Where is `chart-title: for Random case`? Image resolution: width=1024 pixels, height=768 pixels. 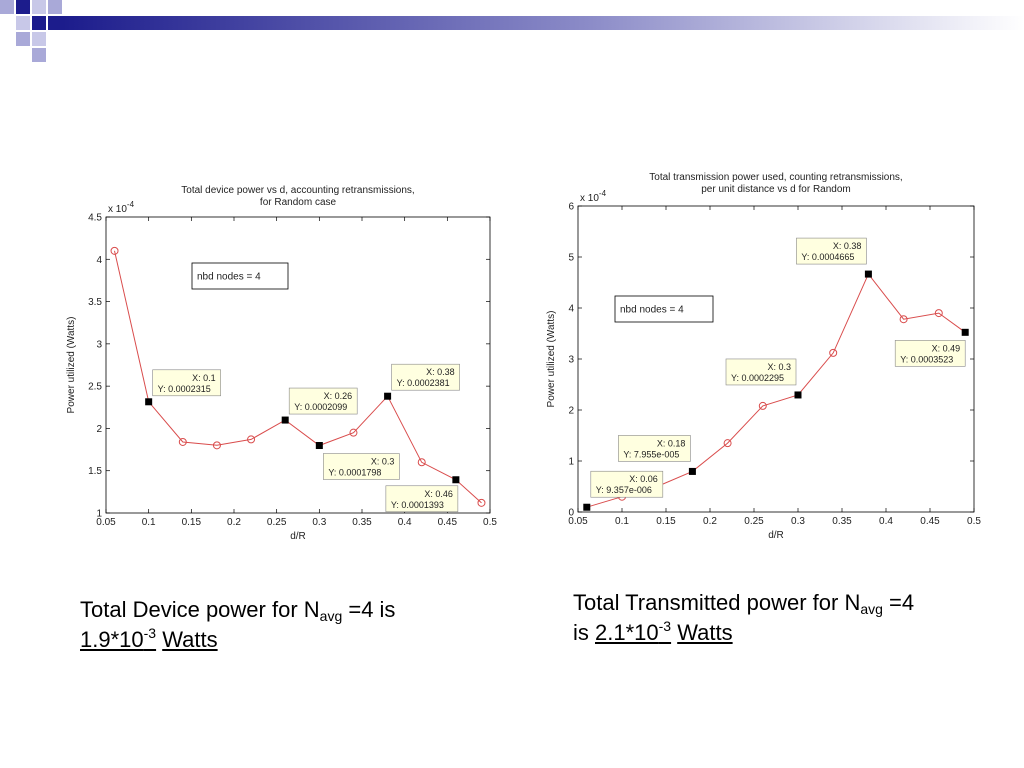 chart-title: for Random case is located at coordinates (298, 202).